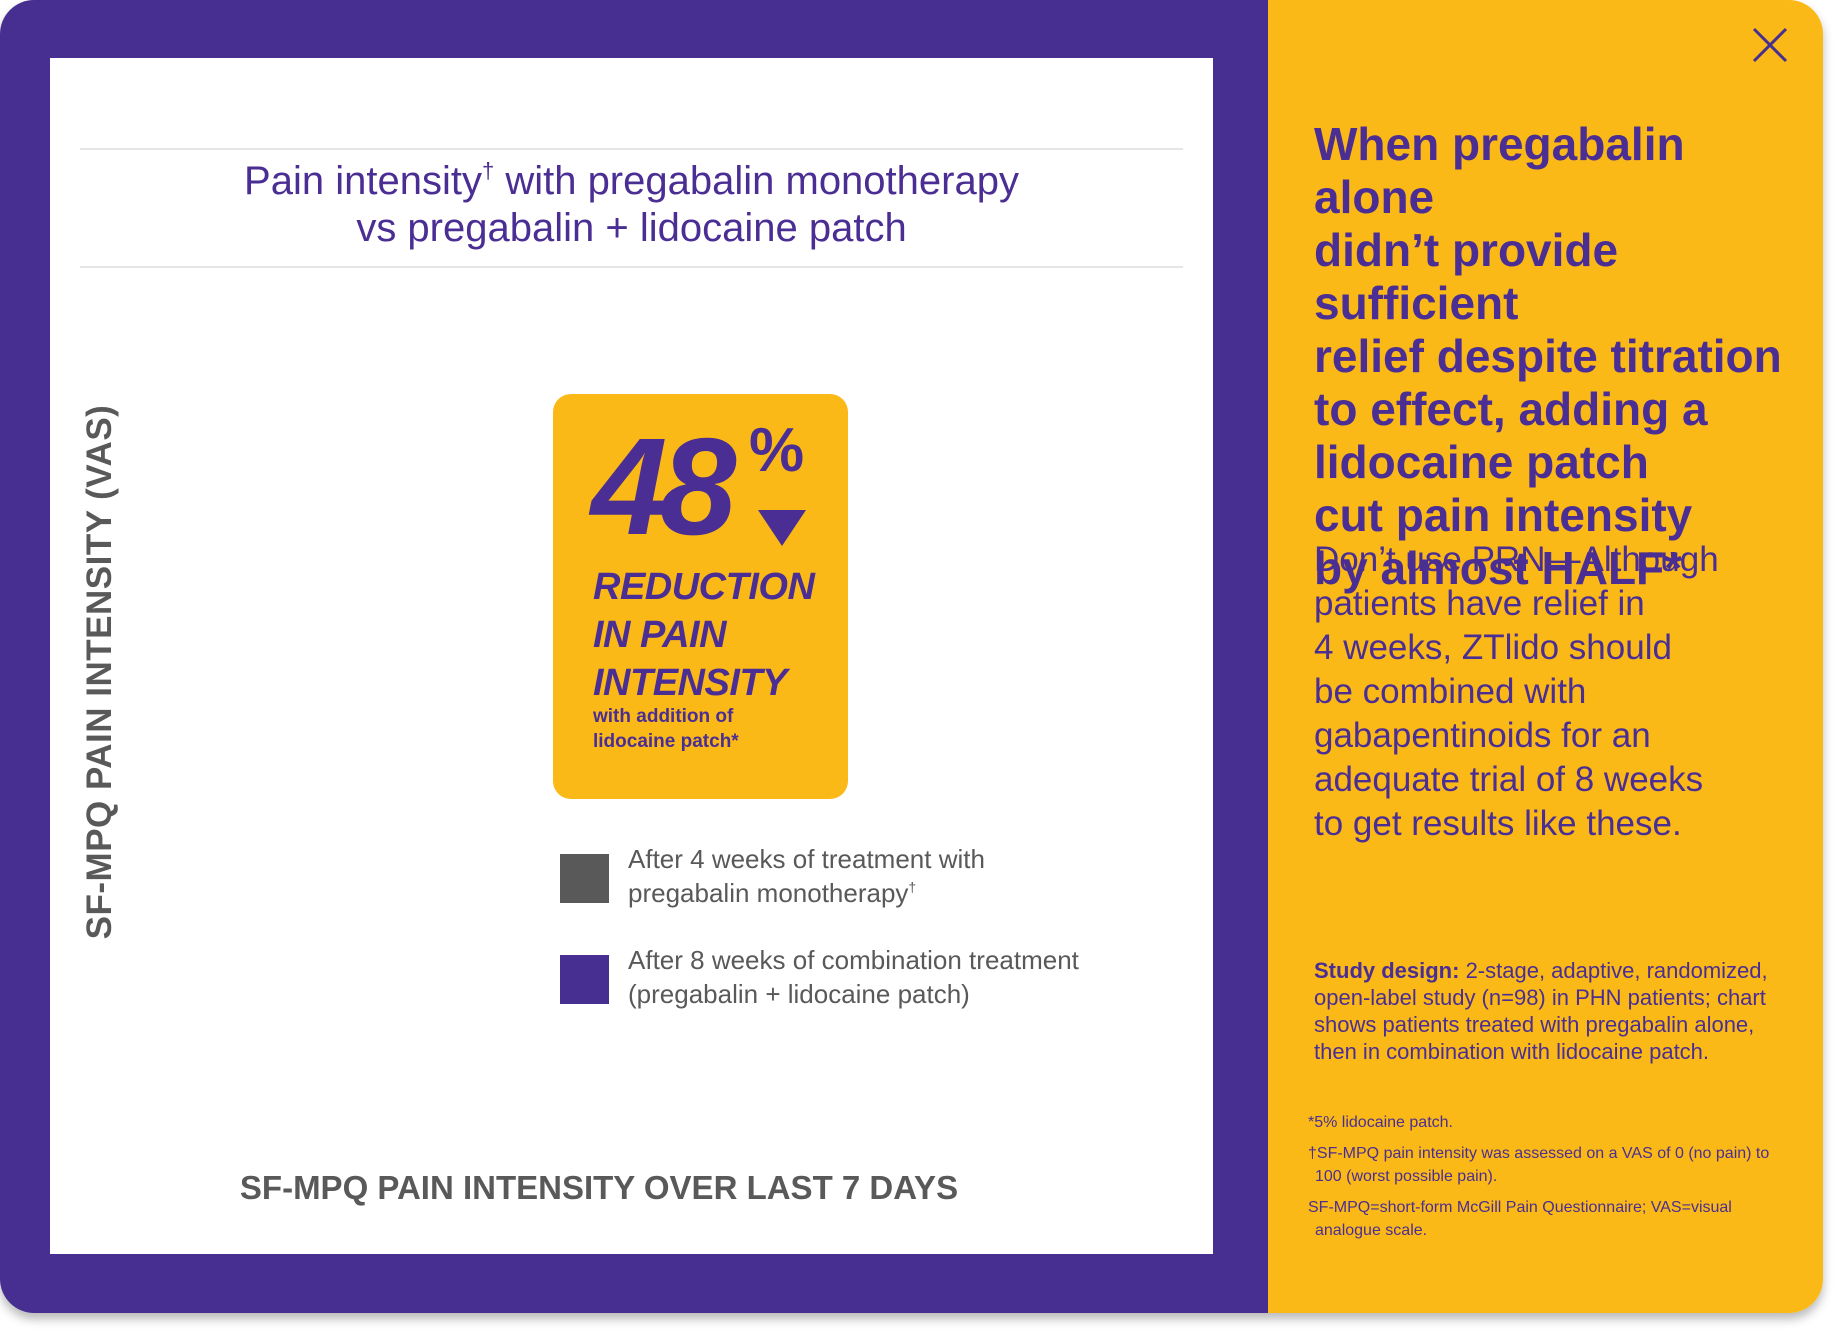  Describe the element at coordinates (1503, 515) in the screenshot. I see `headline-line: cut pain intensity` at that location.